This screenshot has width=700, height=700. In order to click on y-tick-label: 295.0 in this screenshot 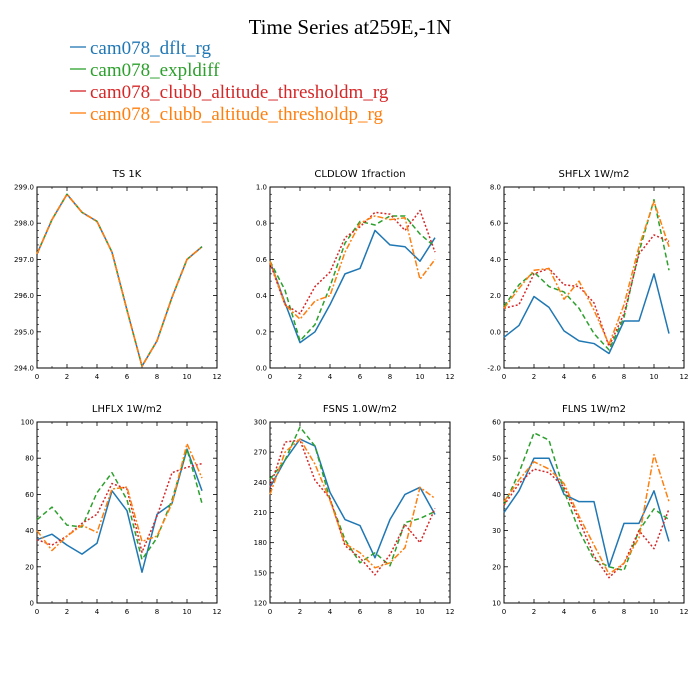, I will do `click(24, 332)`.